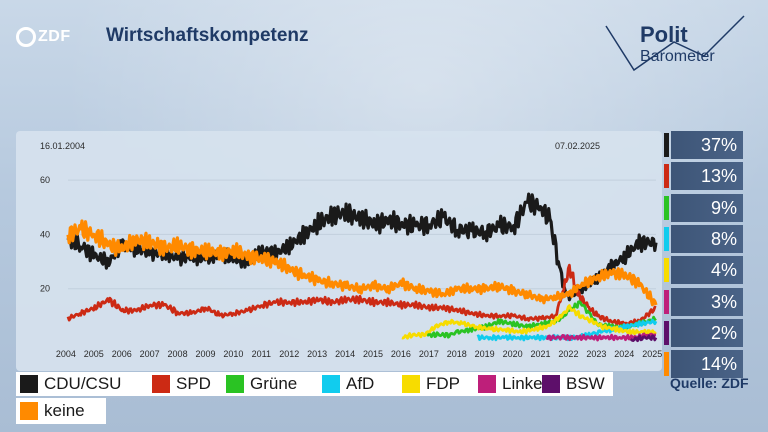 Image resolution: width=768 pixels, height=432 pixels. What do you see at coordinates (652, 354) in the screenshot?
I see `x-tick-label: 2025` at bounding box center [652, 354].